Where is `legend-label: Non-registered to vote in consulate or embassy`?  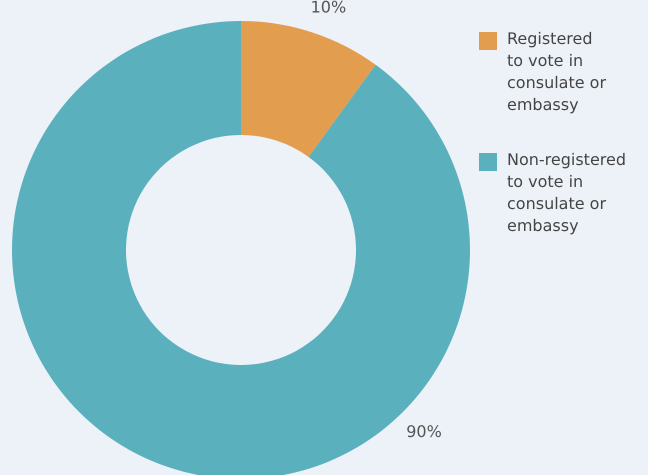
legend-label: Non-registered to vote in consulate or embassy is located at coordinates (566, 192).